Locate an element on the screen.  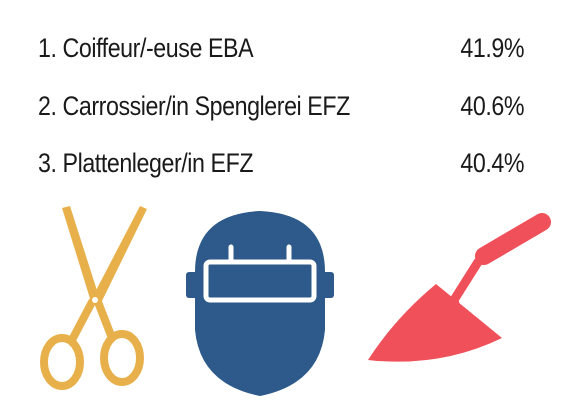
job-label: 2. Carrossier/in Spenglerei EFZ is located at coordinates (194, 106).